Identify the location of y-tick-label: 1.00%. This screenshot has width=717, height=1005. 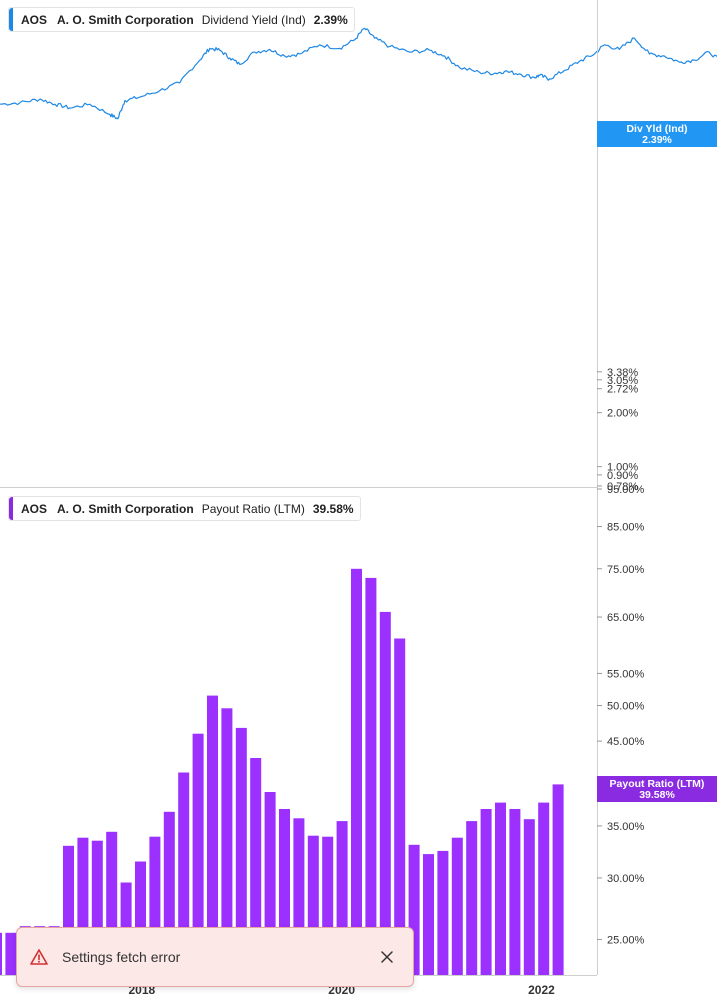
(622, 468).